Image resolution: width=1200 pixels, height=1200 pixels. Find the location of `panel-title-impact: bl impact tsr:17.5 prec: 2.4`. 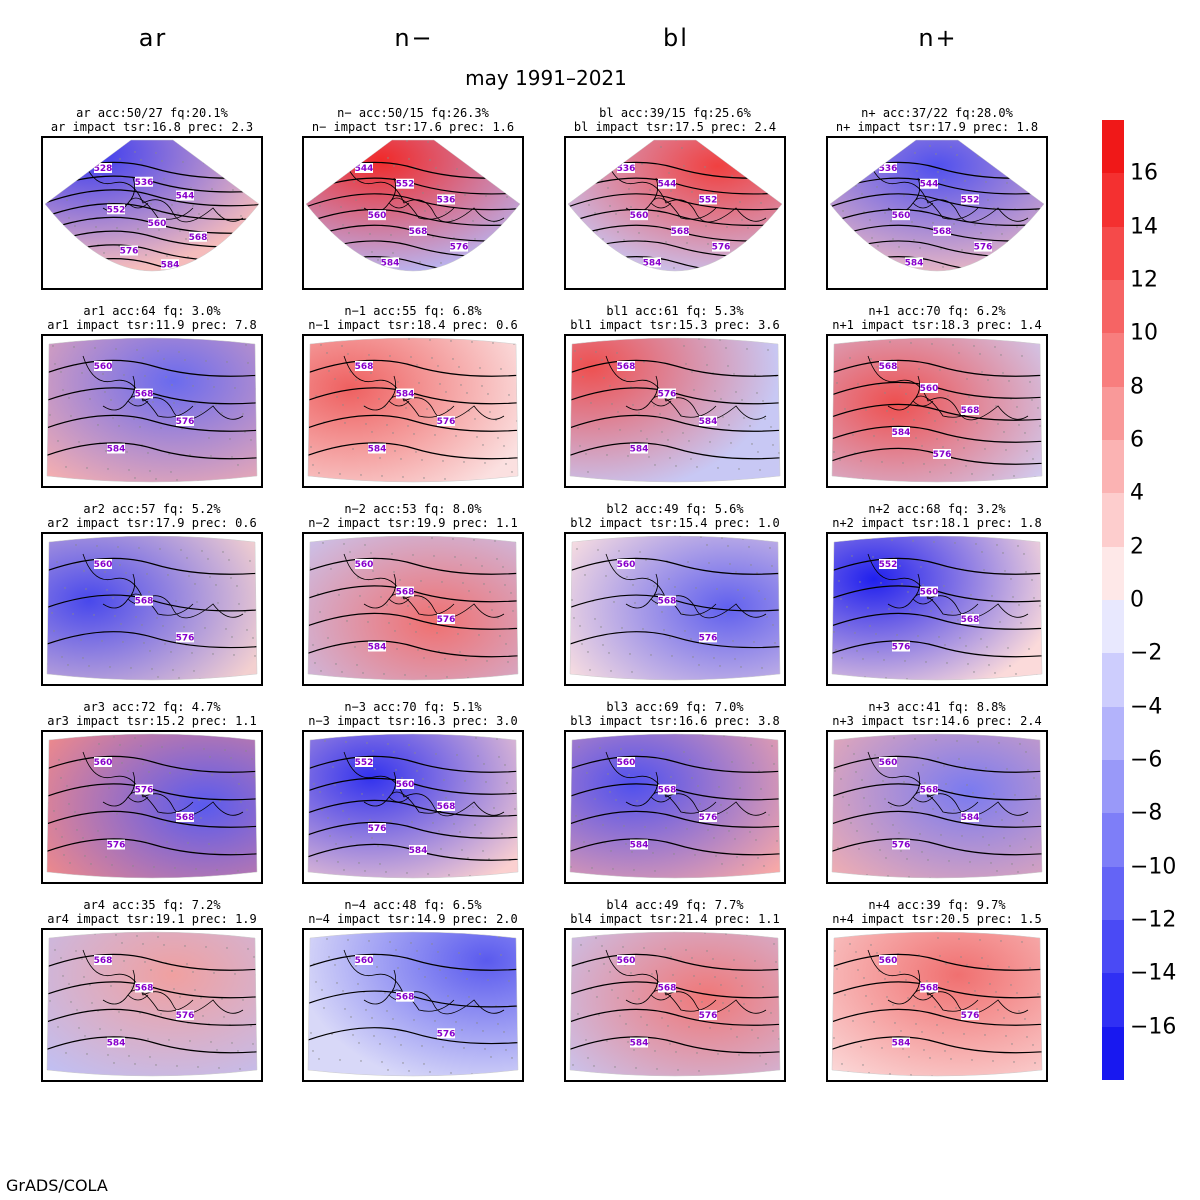

panel-title-impact: bl impact tsr:17.5 prec: 2.4 is located at coordinates (675, 127).